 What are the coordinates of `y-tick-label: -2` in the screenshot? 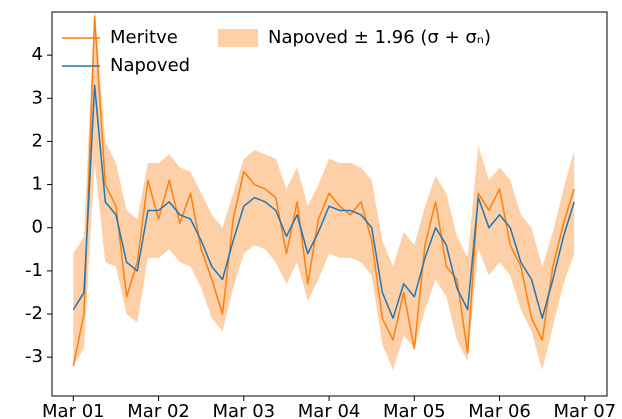 It's located at (34, 313).